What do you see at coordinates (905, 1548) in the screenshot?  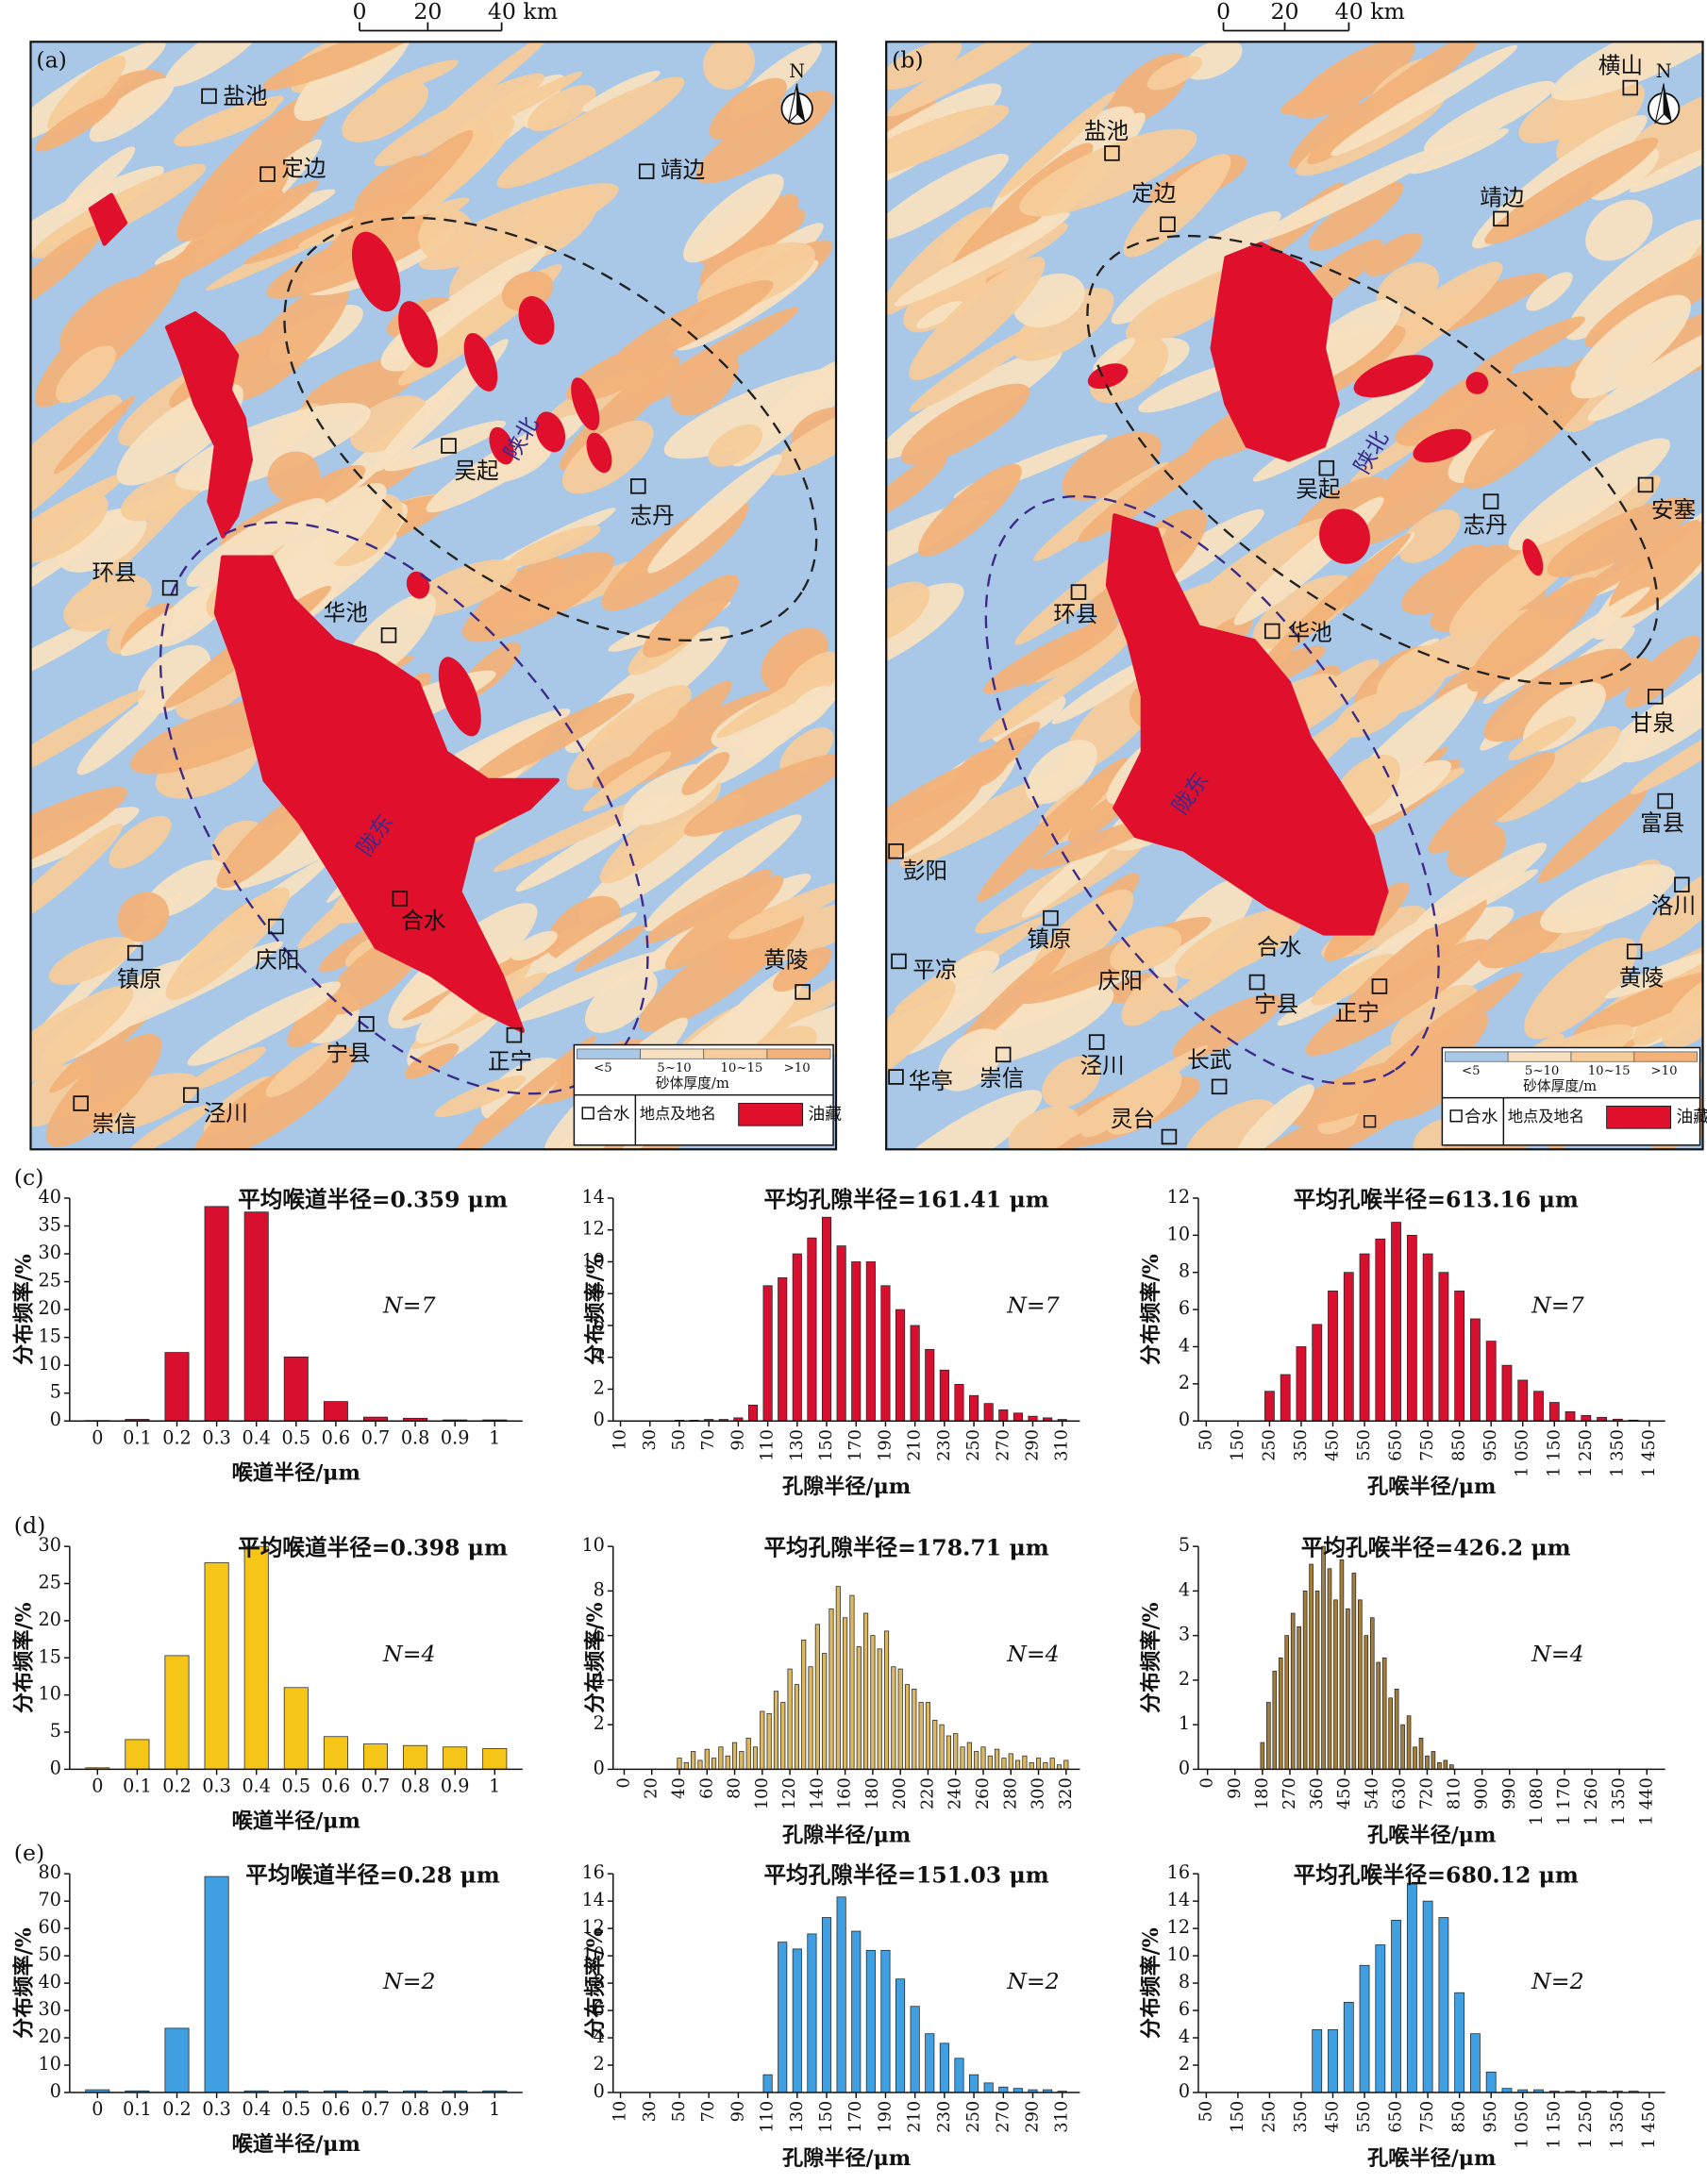 I see `chart-title: 平均孔隙半径=178.71 μm` at bounding box center [905, 1548].